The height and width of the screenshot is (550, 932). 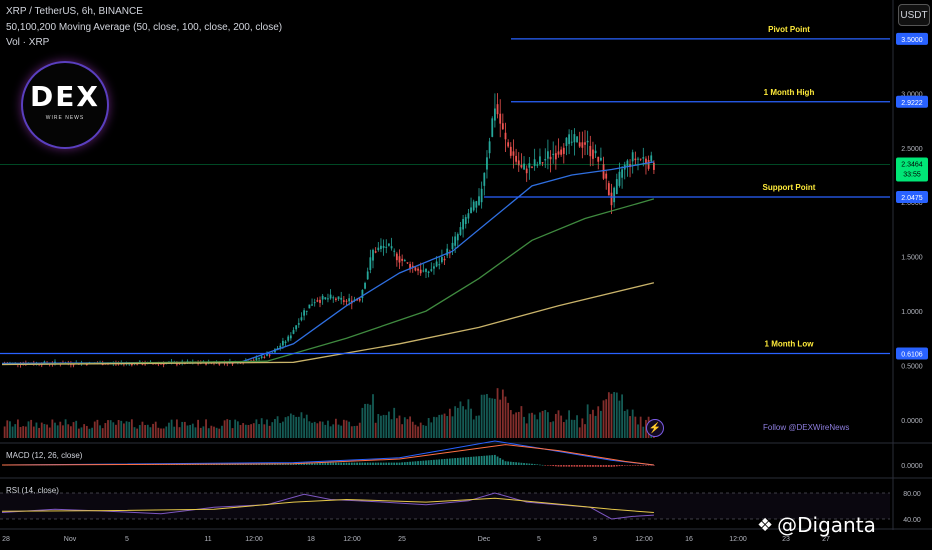 What do you see at coordinates (65, 118) in the screenshot?
I see `logo-subtext: WIRE NEWS` at bounding box center [65, 118].